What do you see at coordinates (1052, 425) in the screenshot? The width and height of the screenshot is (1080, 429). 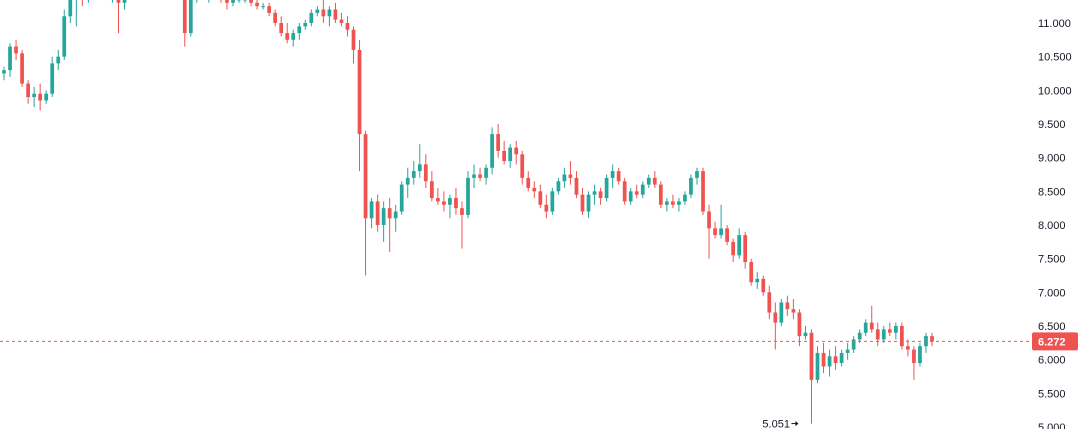 I see `y-tick-label: 5.000` at bounding box center [1052, 425].